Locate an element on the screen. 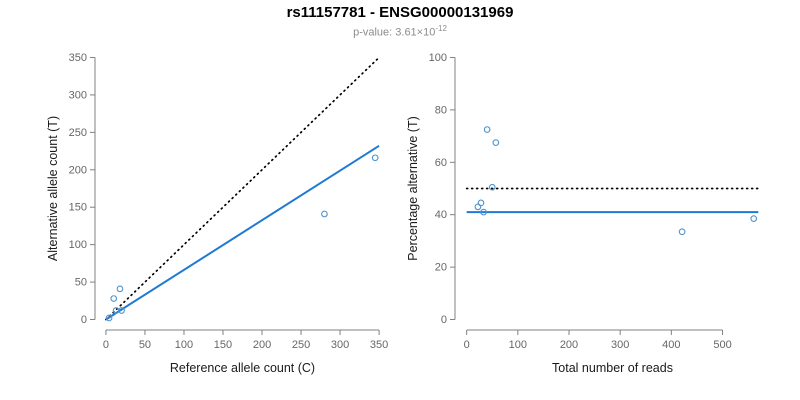 This screenshot has height=400, width=800. x-axis-title: Total number of reads is located at coordinates (612, 368).